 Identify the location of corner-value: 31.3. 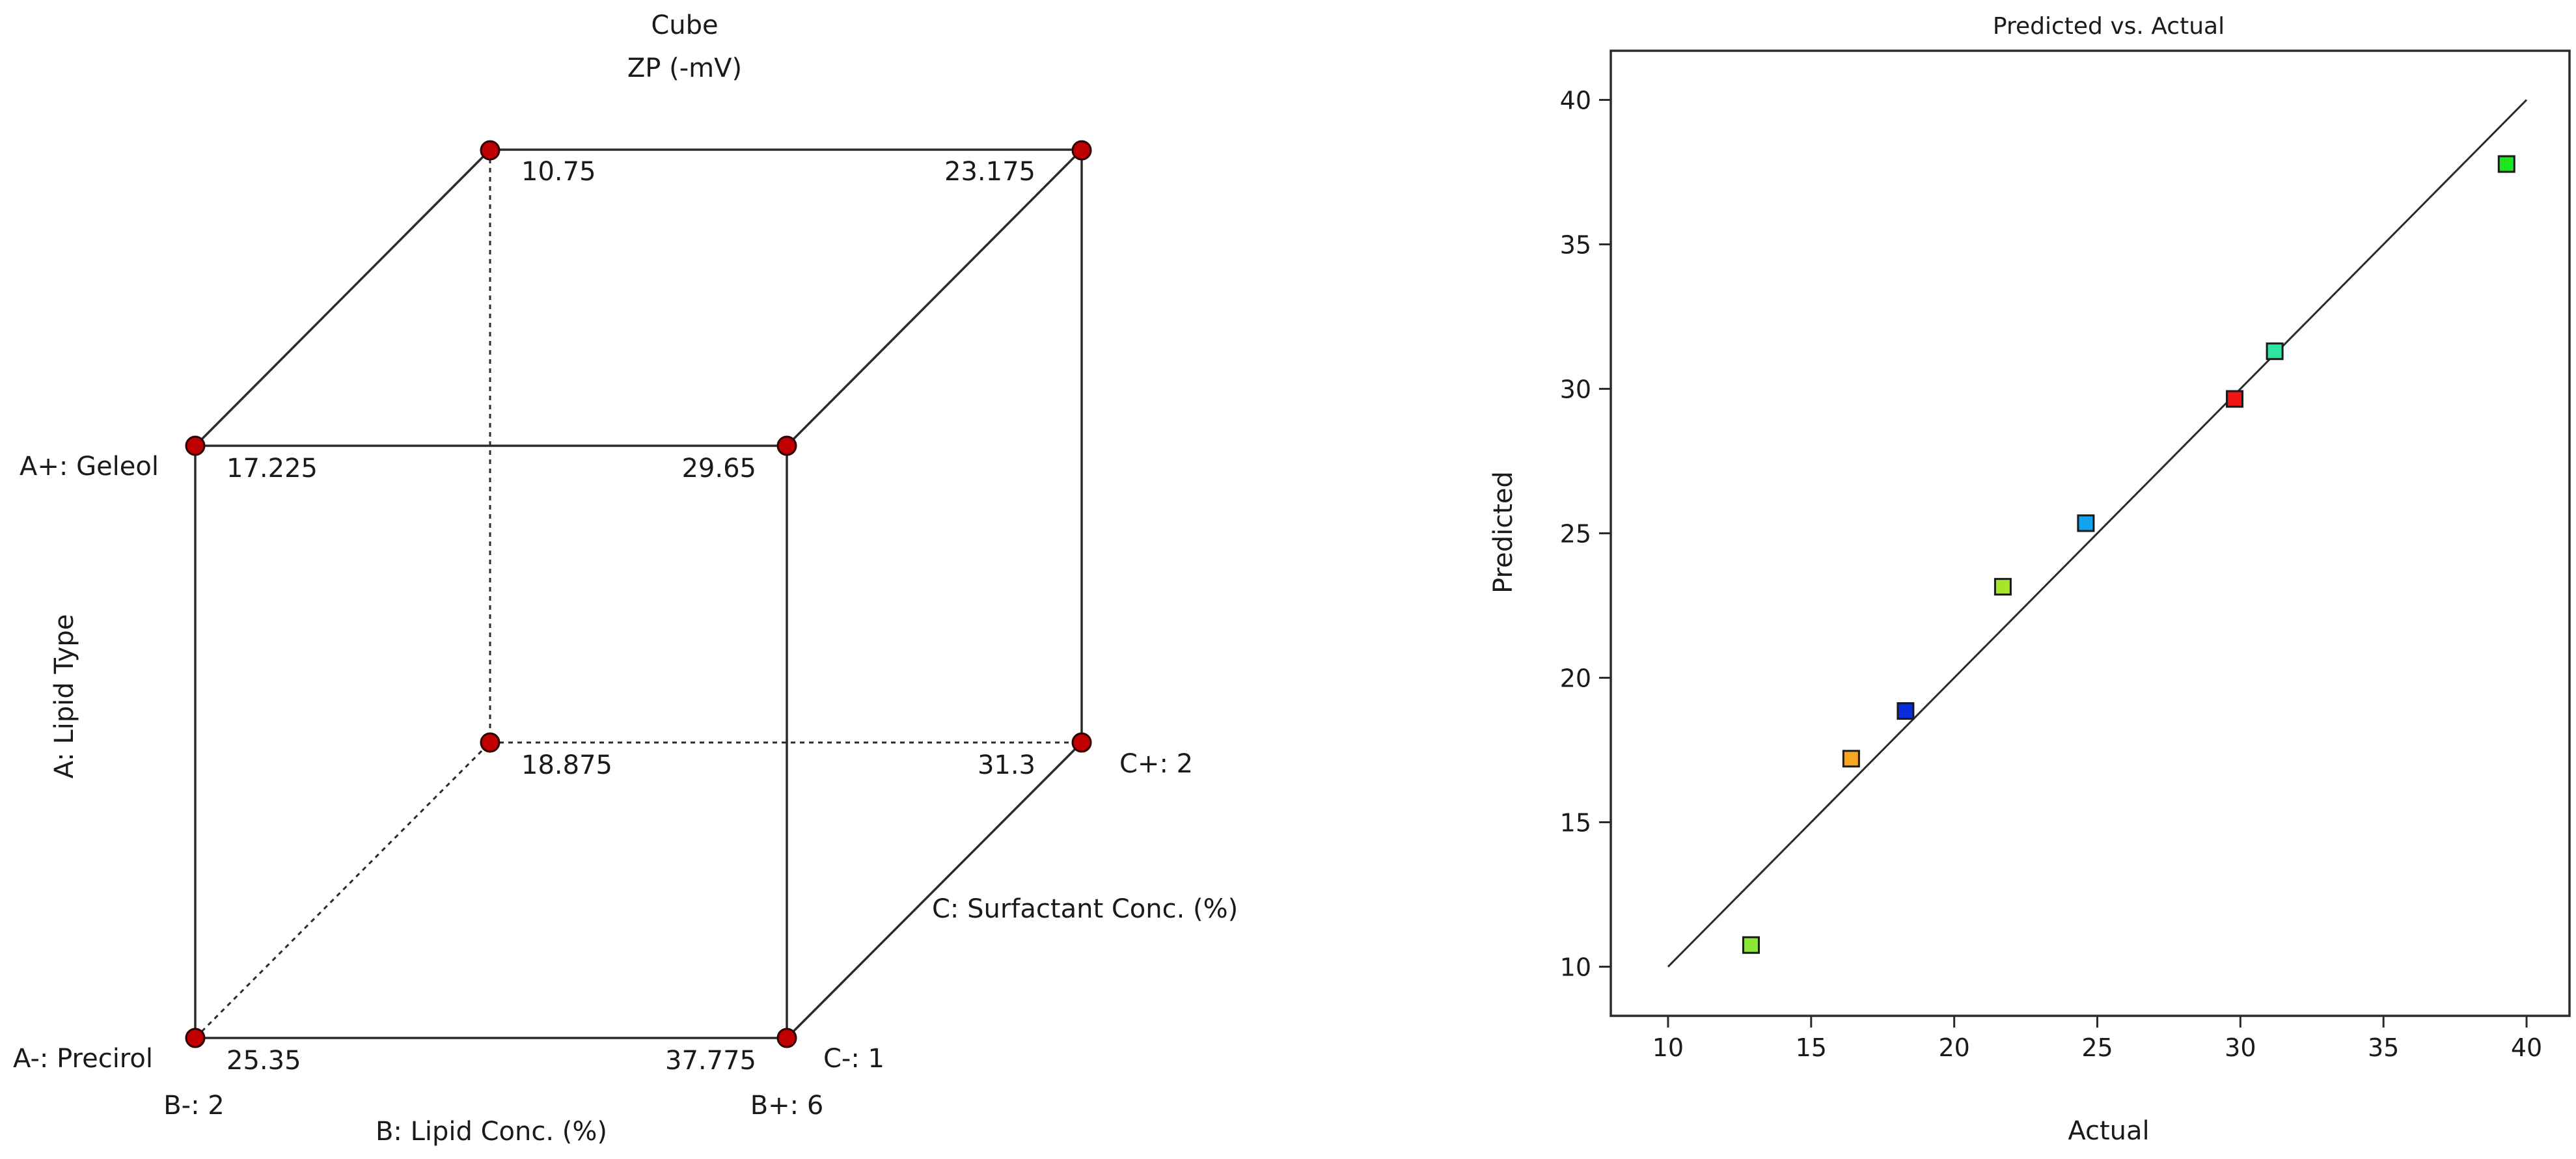
(1007, 765).